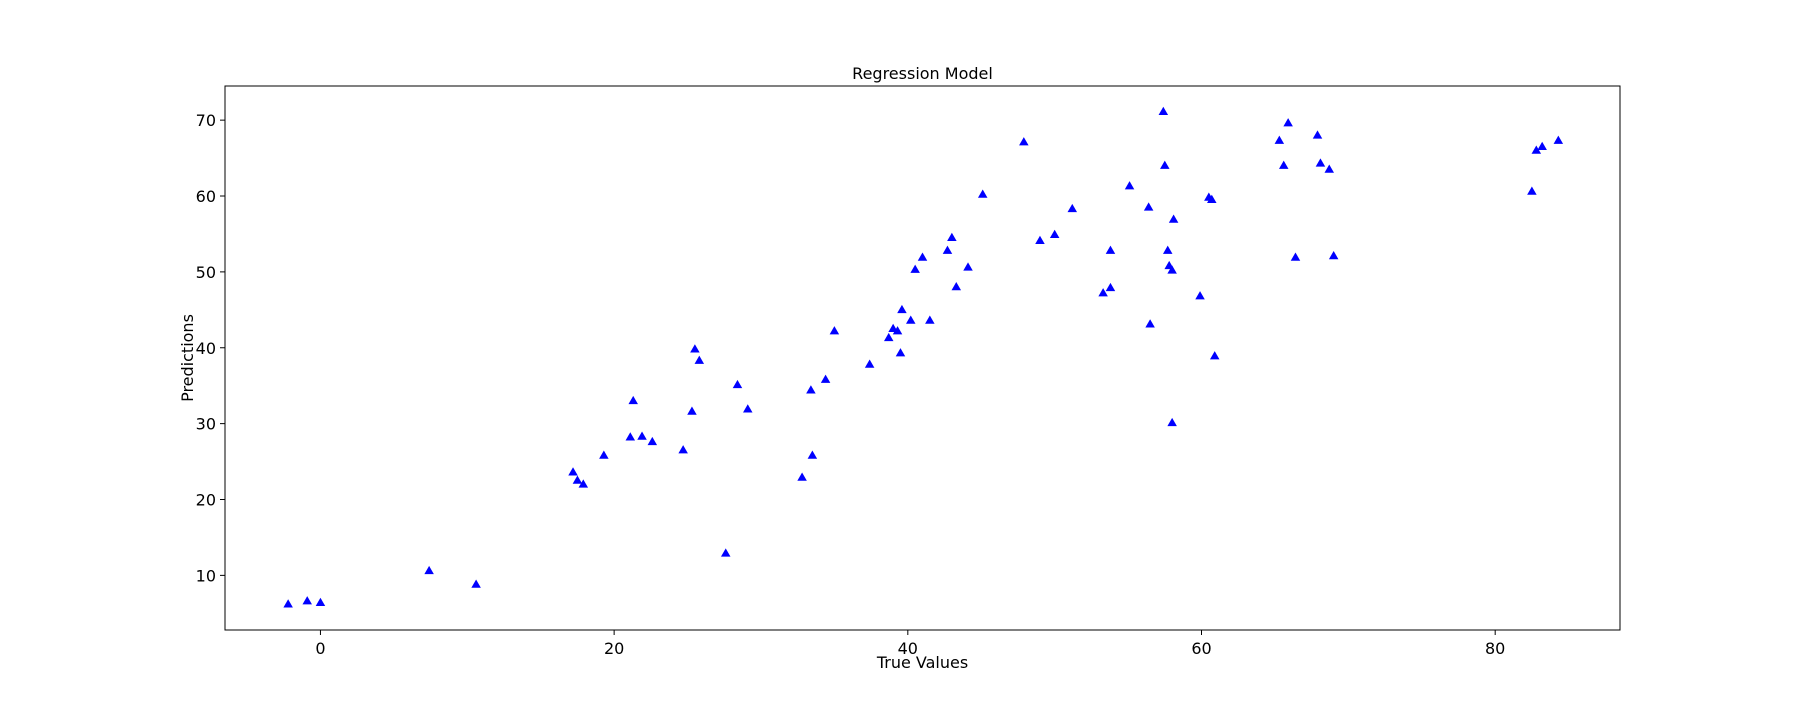  I want to click on x-tick-label: 0, so click(320, 648).